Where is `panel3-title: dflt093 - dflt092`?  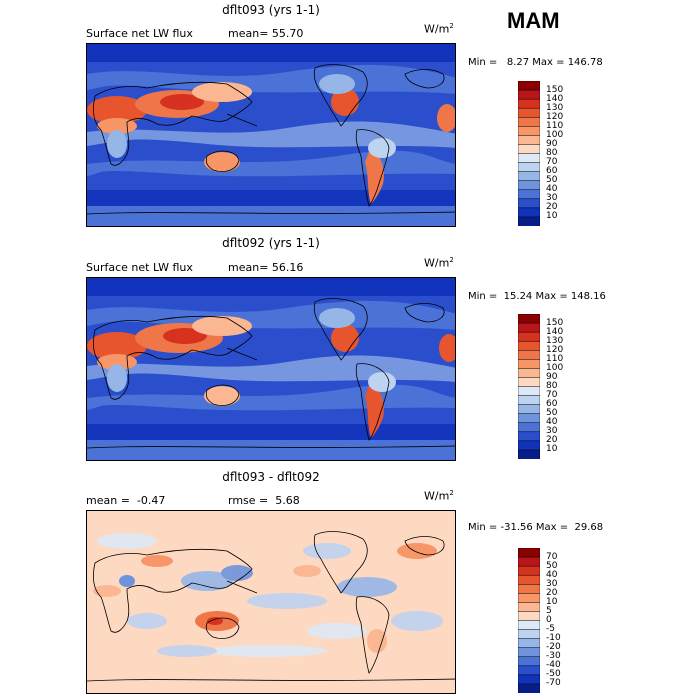
panel3-title: dflt093 - dflt092 is located at coordinates (271, 477).